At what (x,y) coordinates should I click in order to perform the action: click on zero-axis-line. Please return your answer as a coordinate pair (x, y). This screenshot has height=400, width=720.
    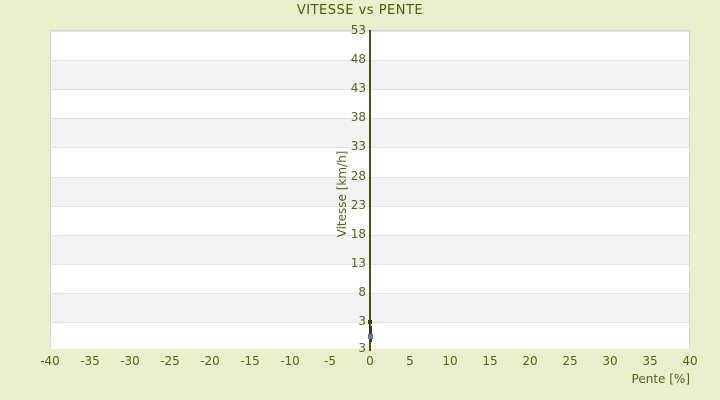
    Looking at the image, I should click on (370, 190).